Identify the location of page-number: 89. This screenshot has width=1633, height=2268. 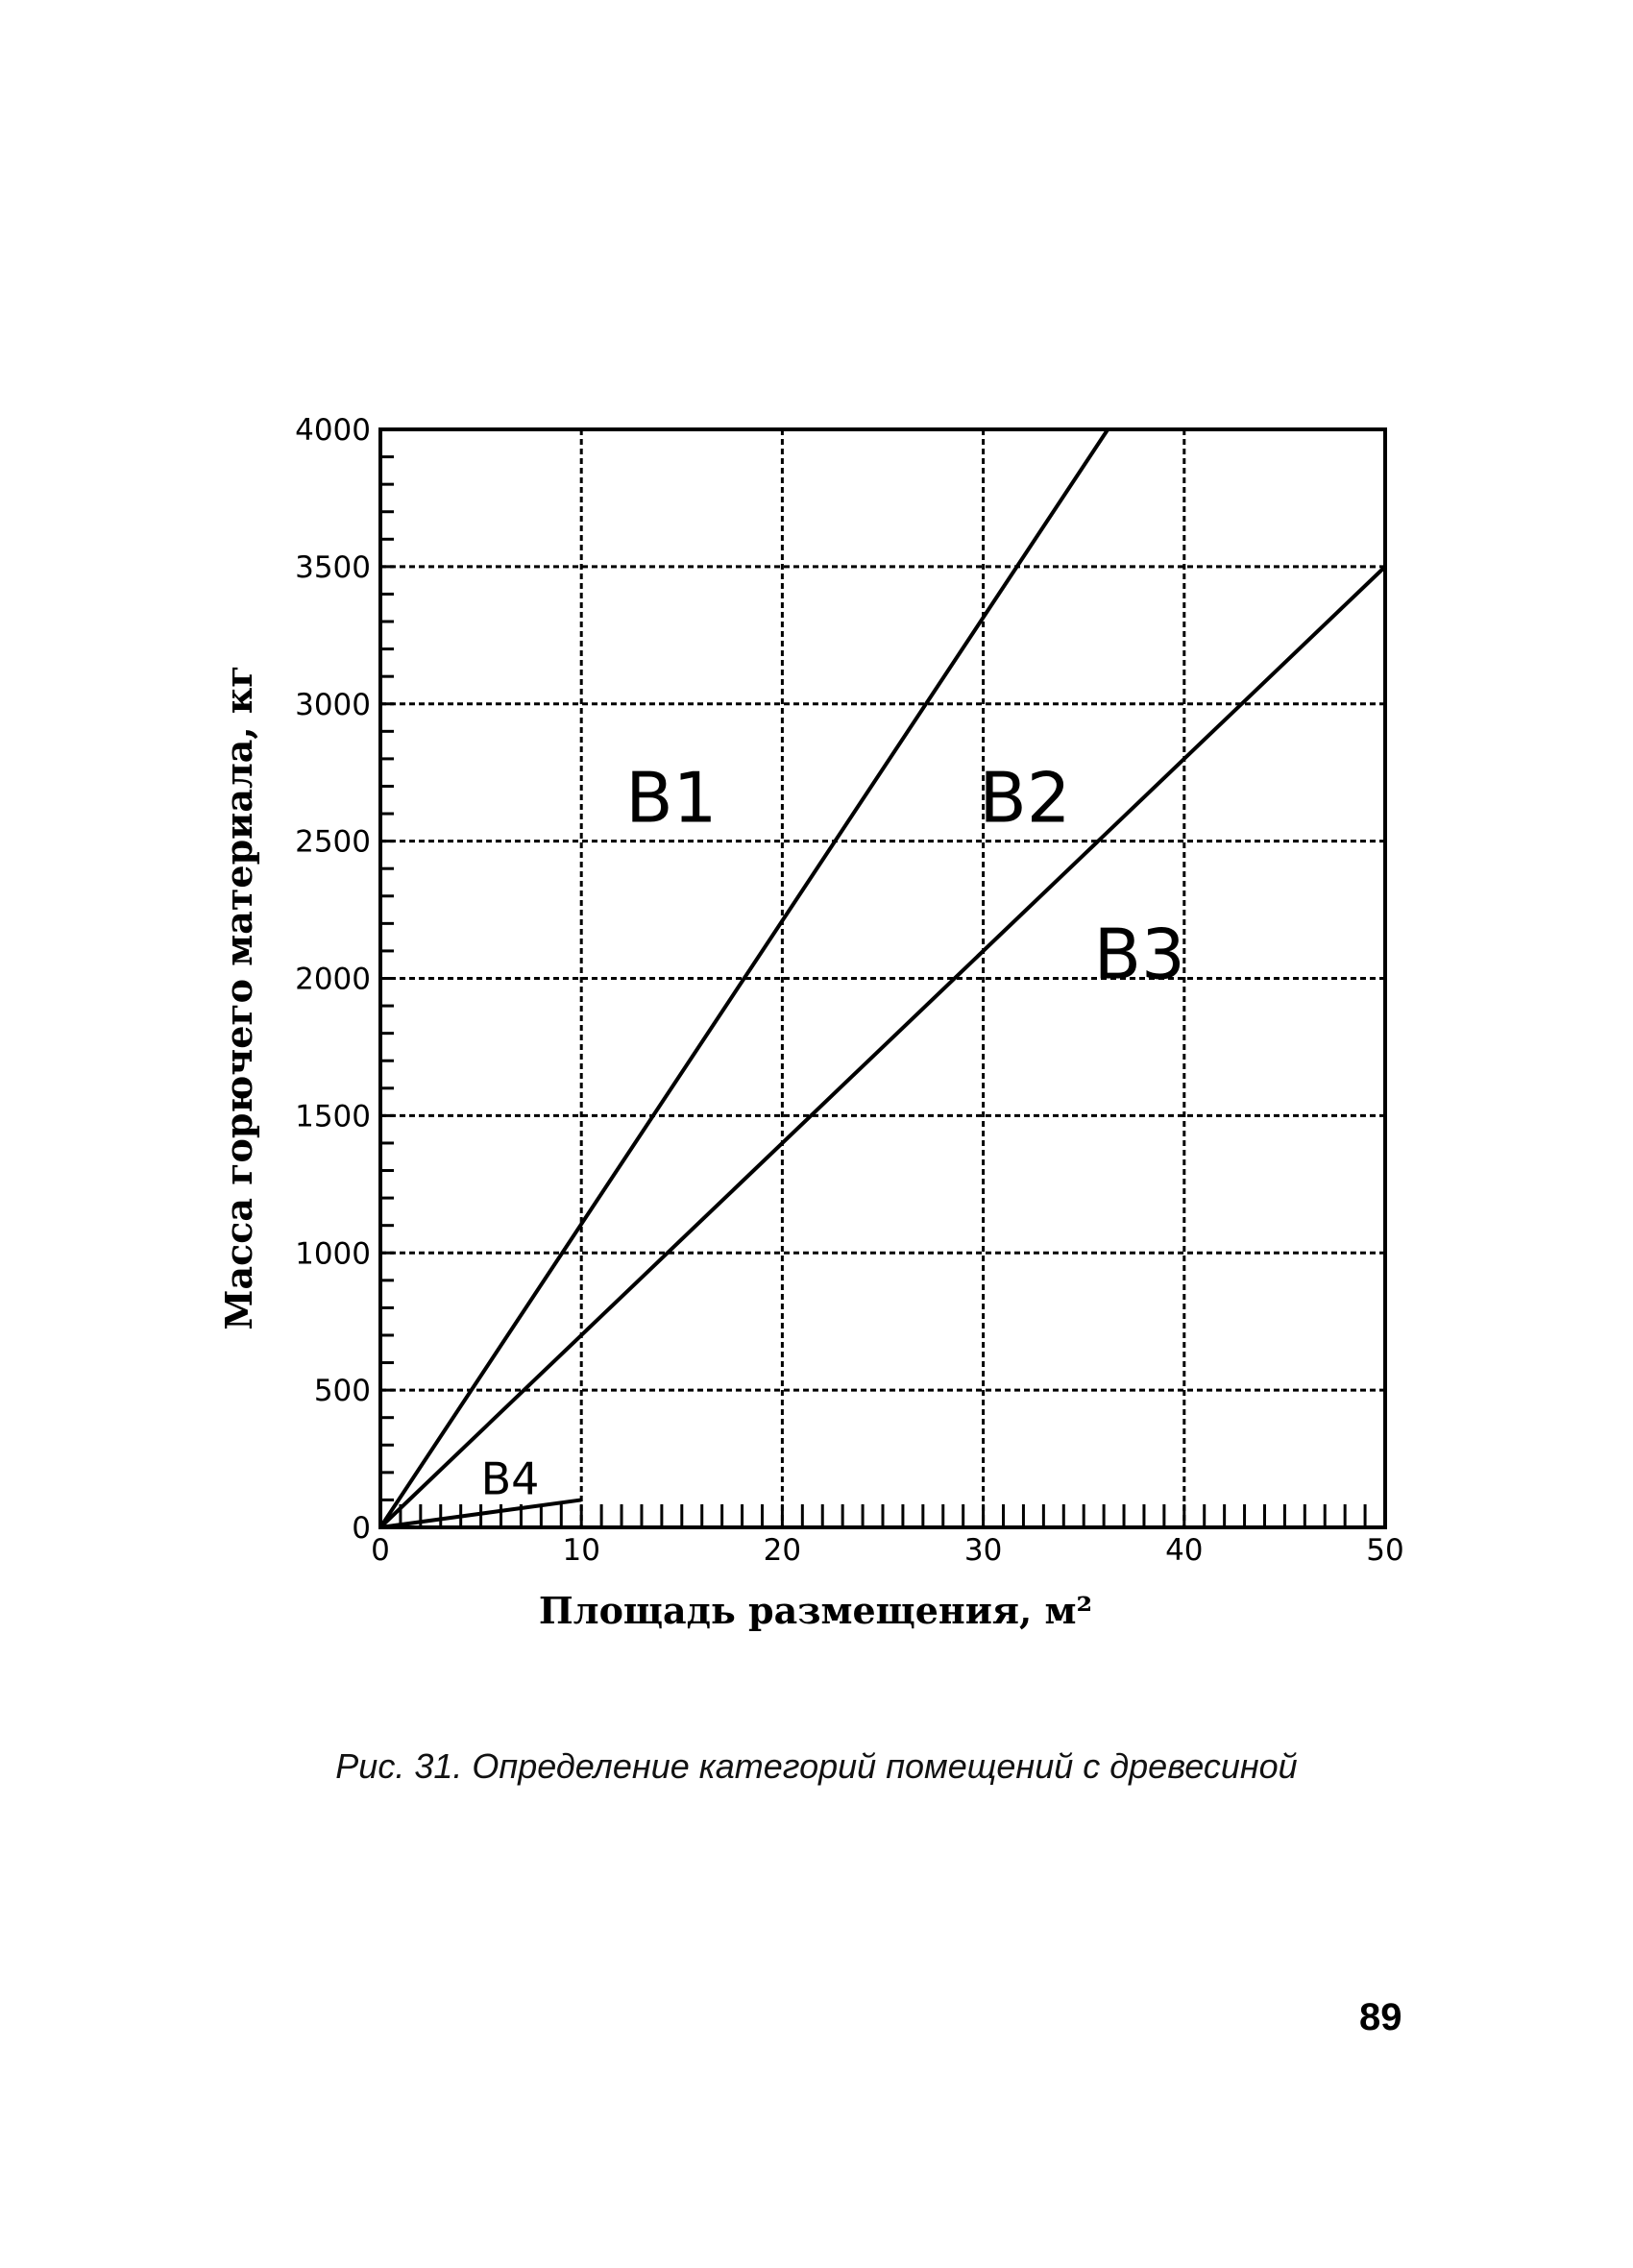
(1380, 2017).